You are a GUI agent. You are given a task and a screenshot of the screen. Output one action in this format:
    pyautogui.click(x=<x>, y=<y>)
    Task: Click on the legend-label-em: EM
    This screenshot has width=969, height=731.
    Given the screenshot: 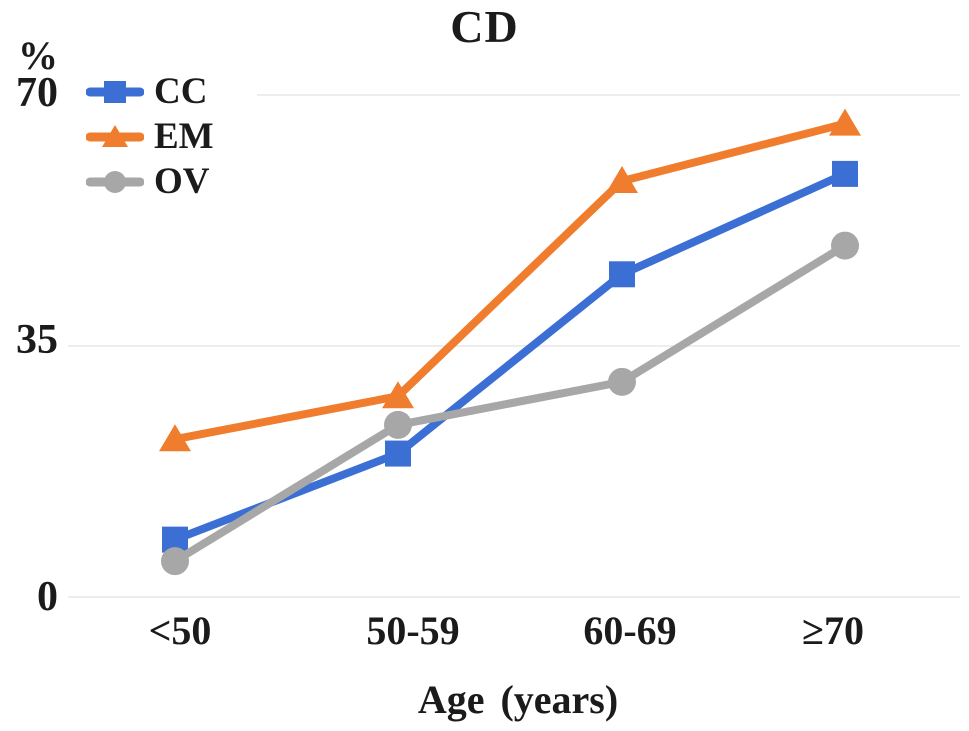 What is the action you would take?
    pyautogui.click(x=184, y=136)
    